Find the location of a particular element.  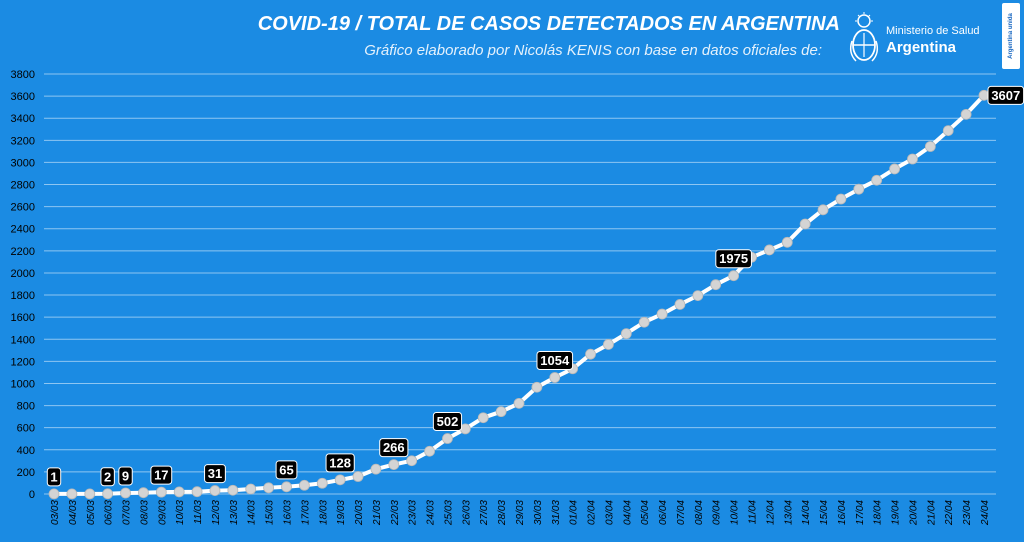

y-tick-label: 2800 is located at coordinates (23, 186).